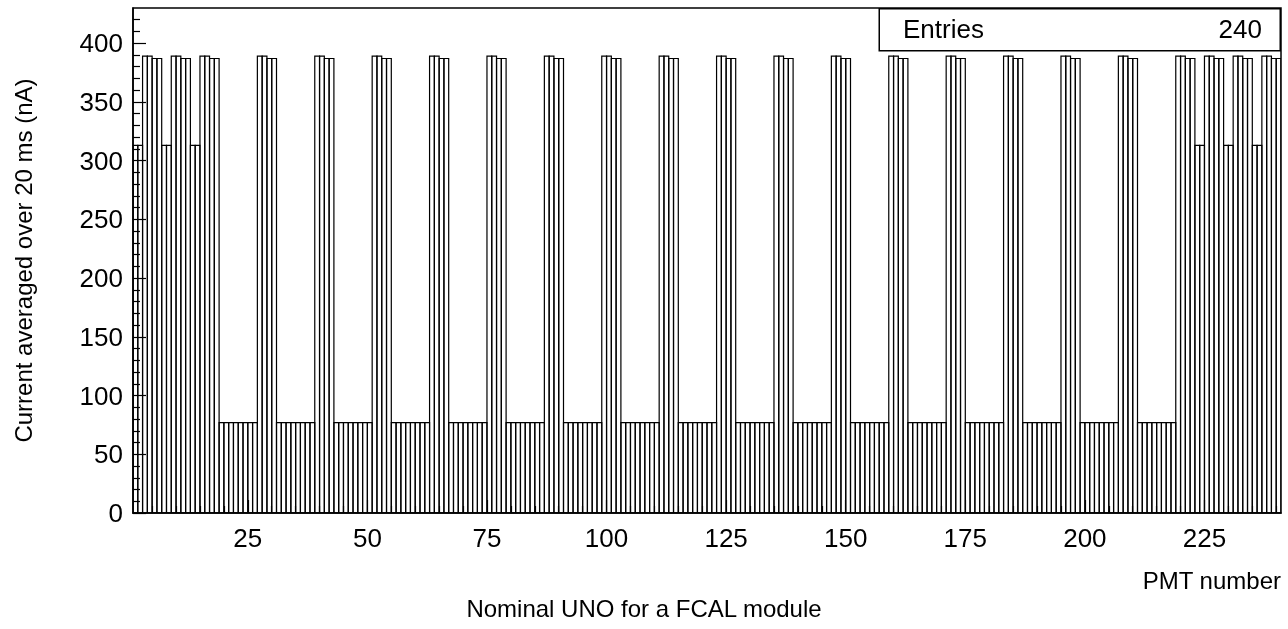  Describe the element at coordinates (965, 538) in the screenshot. I see `x-tick-label: 175` at that location.